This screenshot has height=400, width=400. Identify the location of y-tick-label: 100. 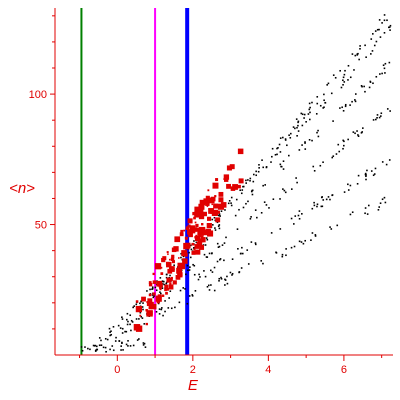
(38, 95).